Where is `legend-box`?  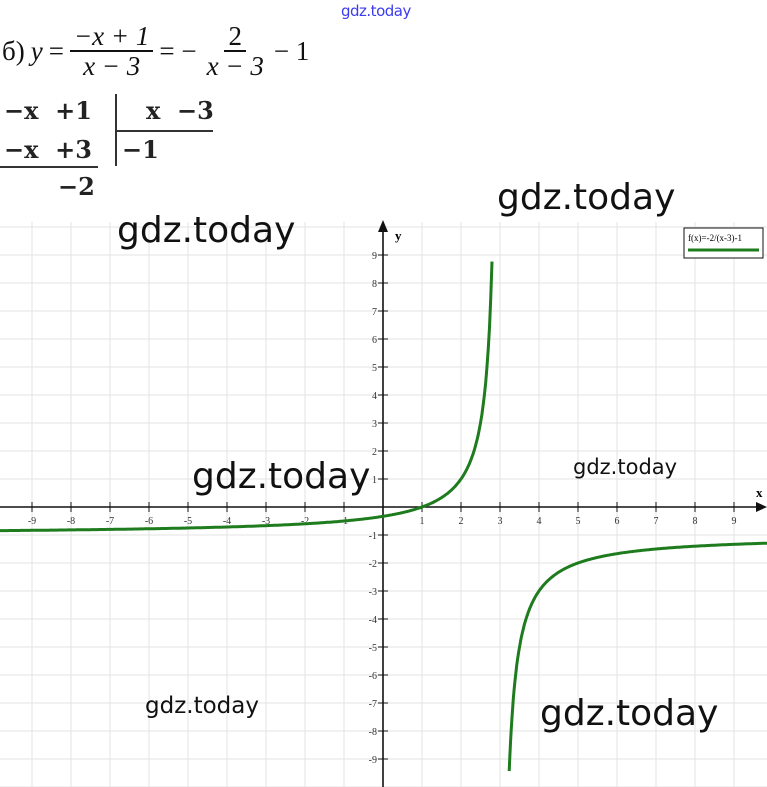 legend-box is located at coordinates (723, 243).